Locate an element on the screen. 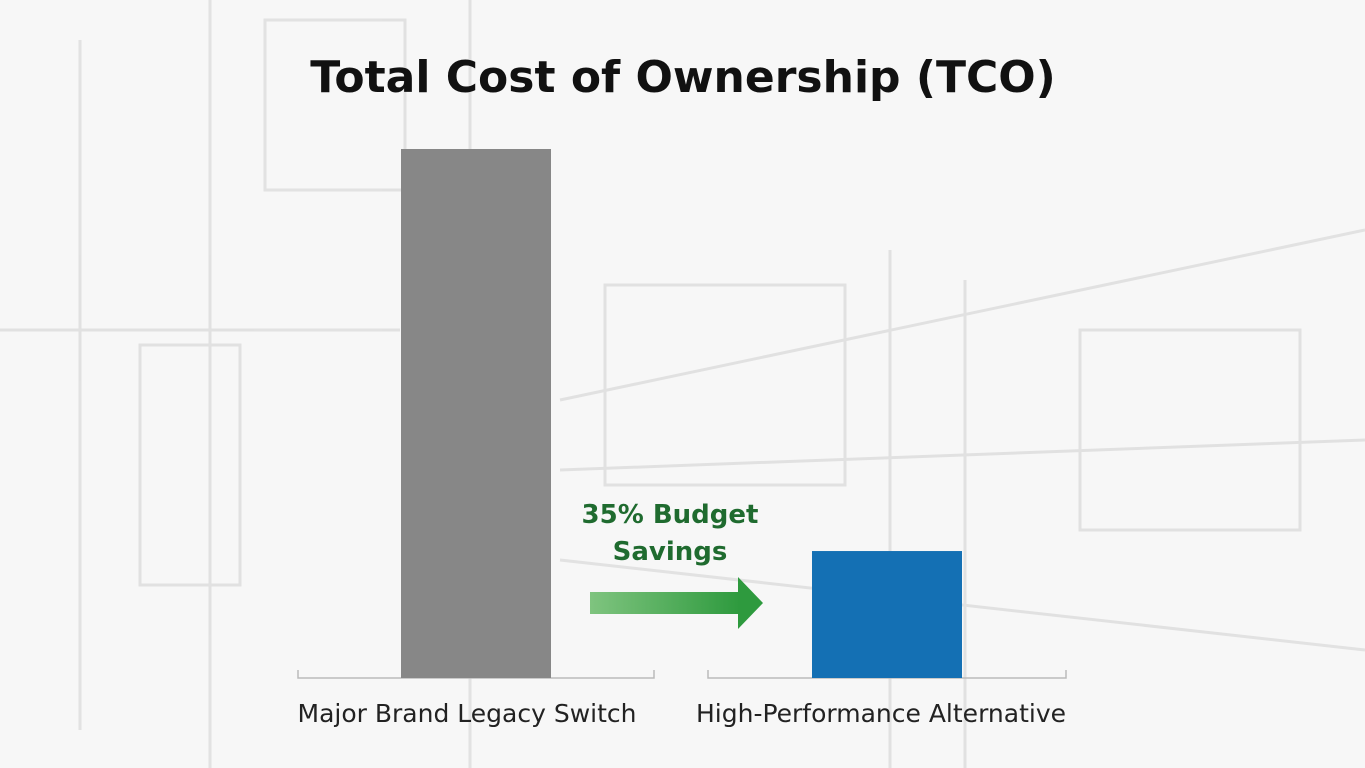 The image size is (1365, 768). chart-title: Total Cost of Ownership (TCO) is located at coordinates (683, 77).